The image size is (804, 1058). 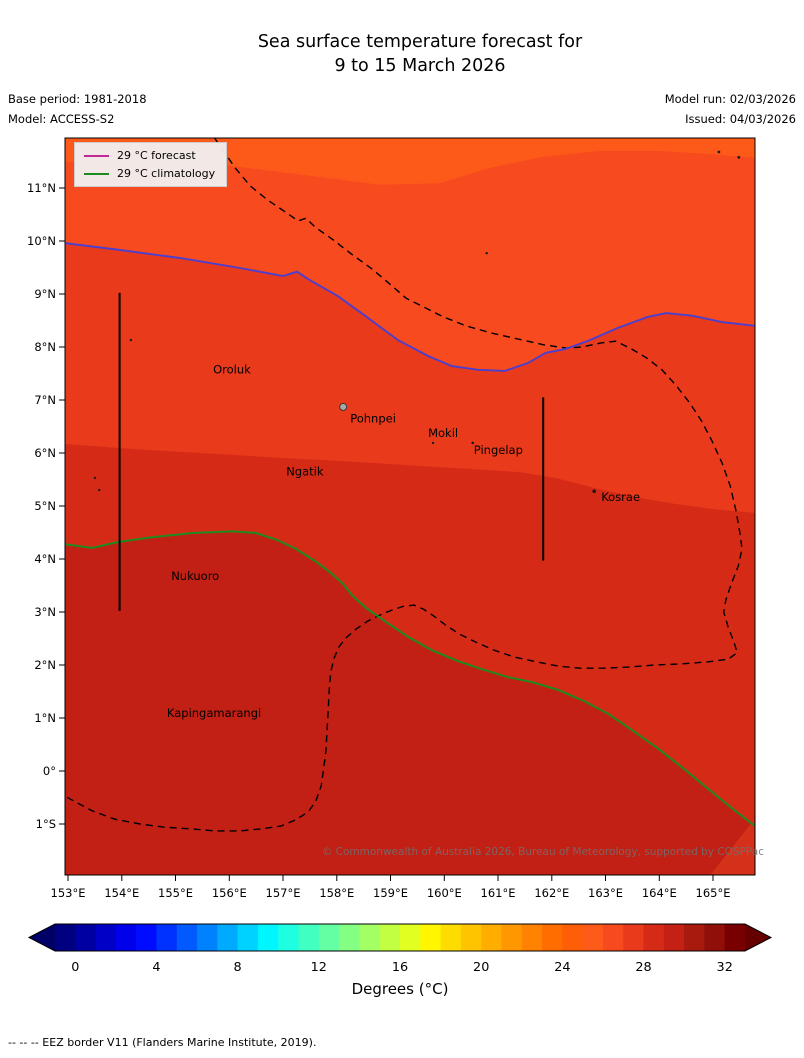 What do you see at coordinates (45, 453) in the screenshot?
I see `svg-text: 6°N` at bounding box center [45, 453].